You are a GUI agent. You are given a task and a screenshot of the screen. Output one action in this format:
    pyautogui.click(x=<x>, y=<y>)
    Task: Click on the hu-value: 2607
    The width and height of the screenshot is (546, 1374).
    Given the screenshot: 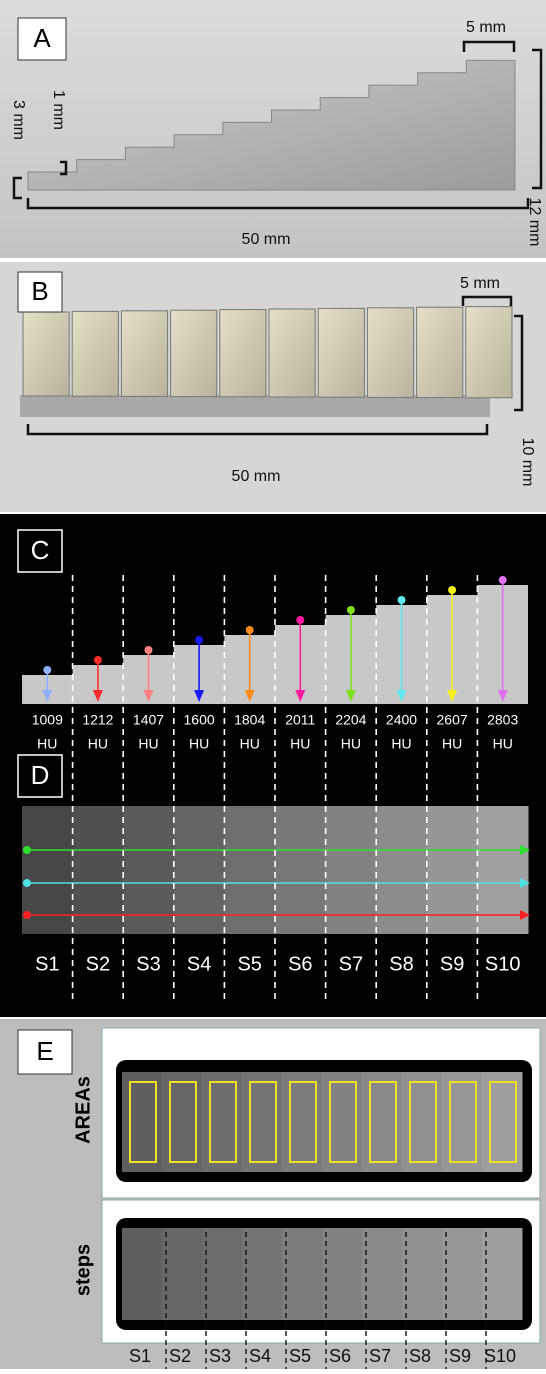 What is the action you would take?
    pyautogui.click(x=452, y=720)
    